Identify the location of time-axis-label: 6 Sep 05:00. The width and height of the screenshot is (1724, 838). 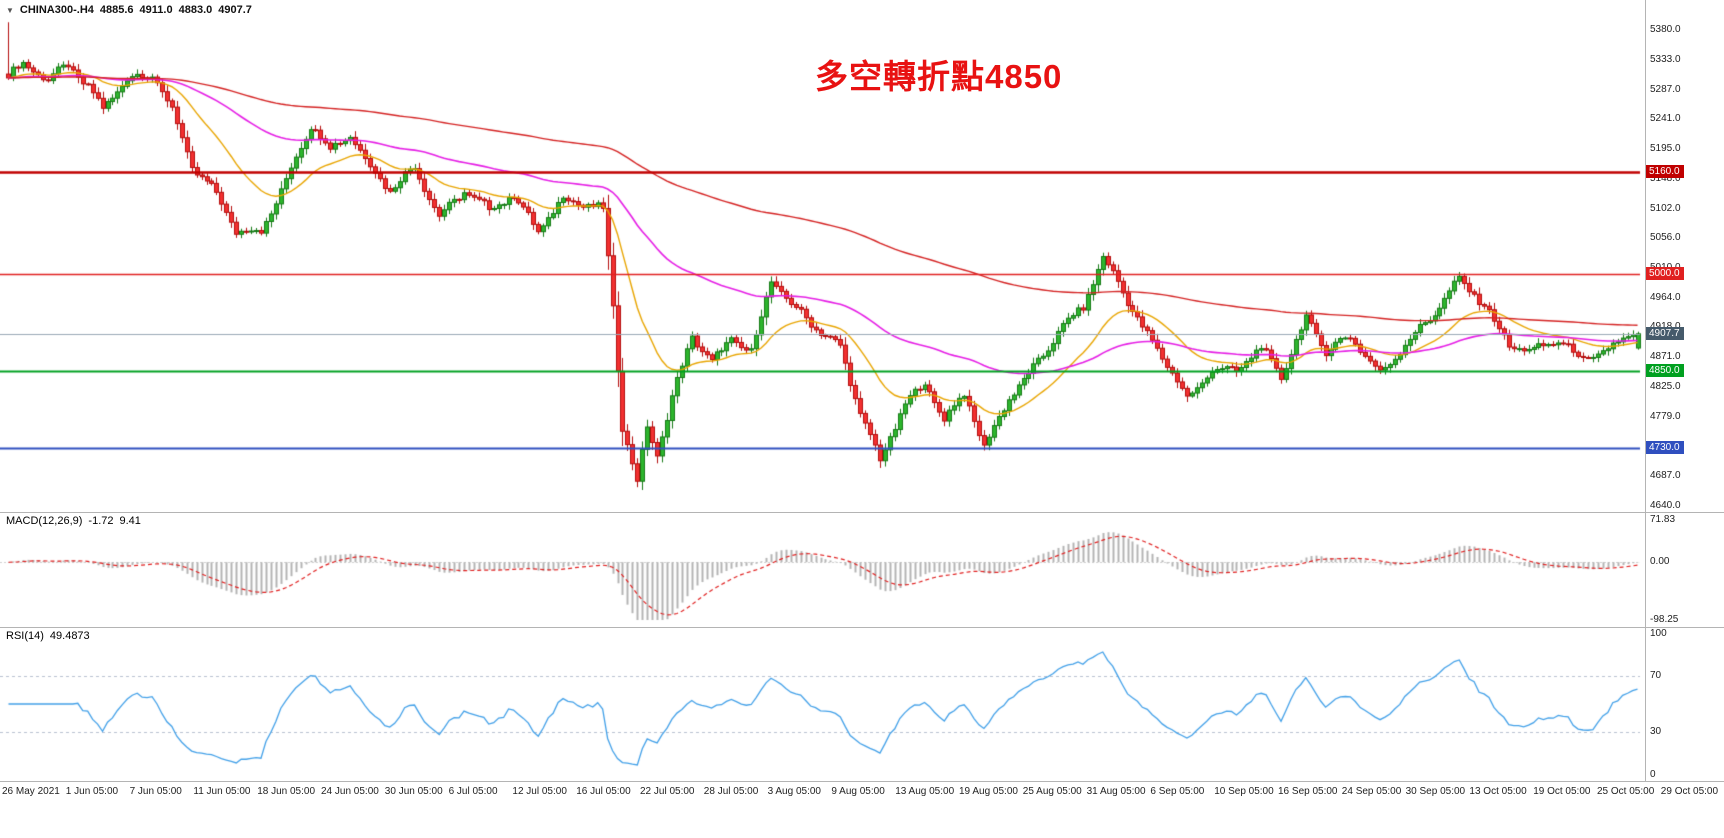
(1177, 791).